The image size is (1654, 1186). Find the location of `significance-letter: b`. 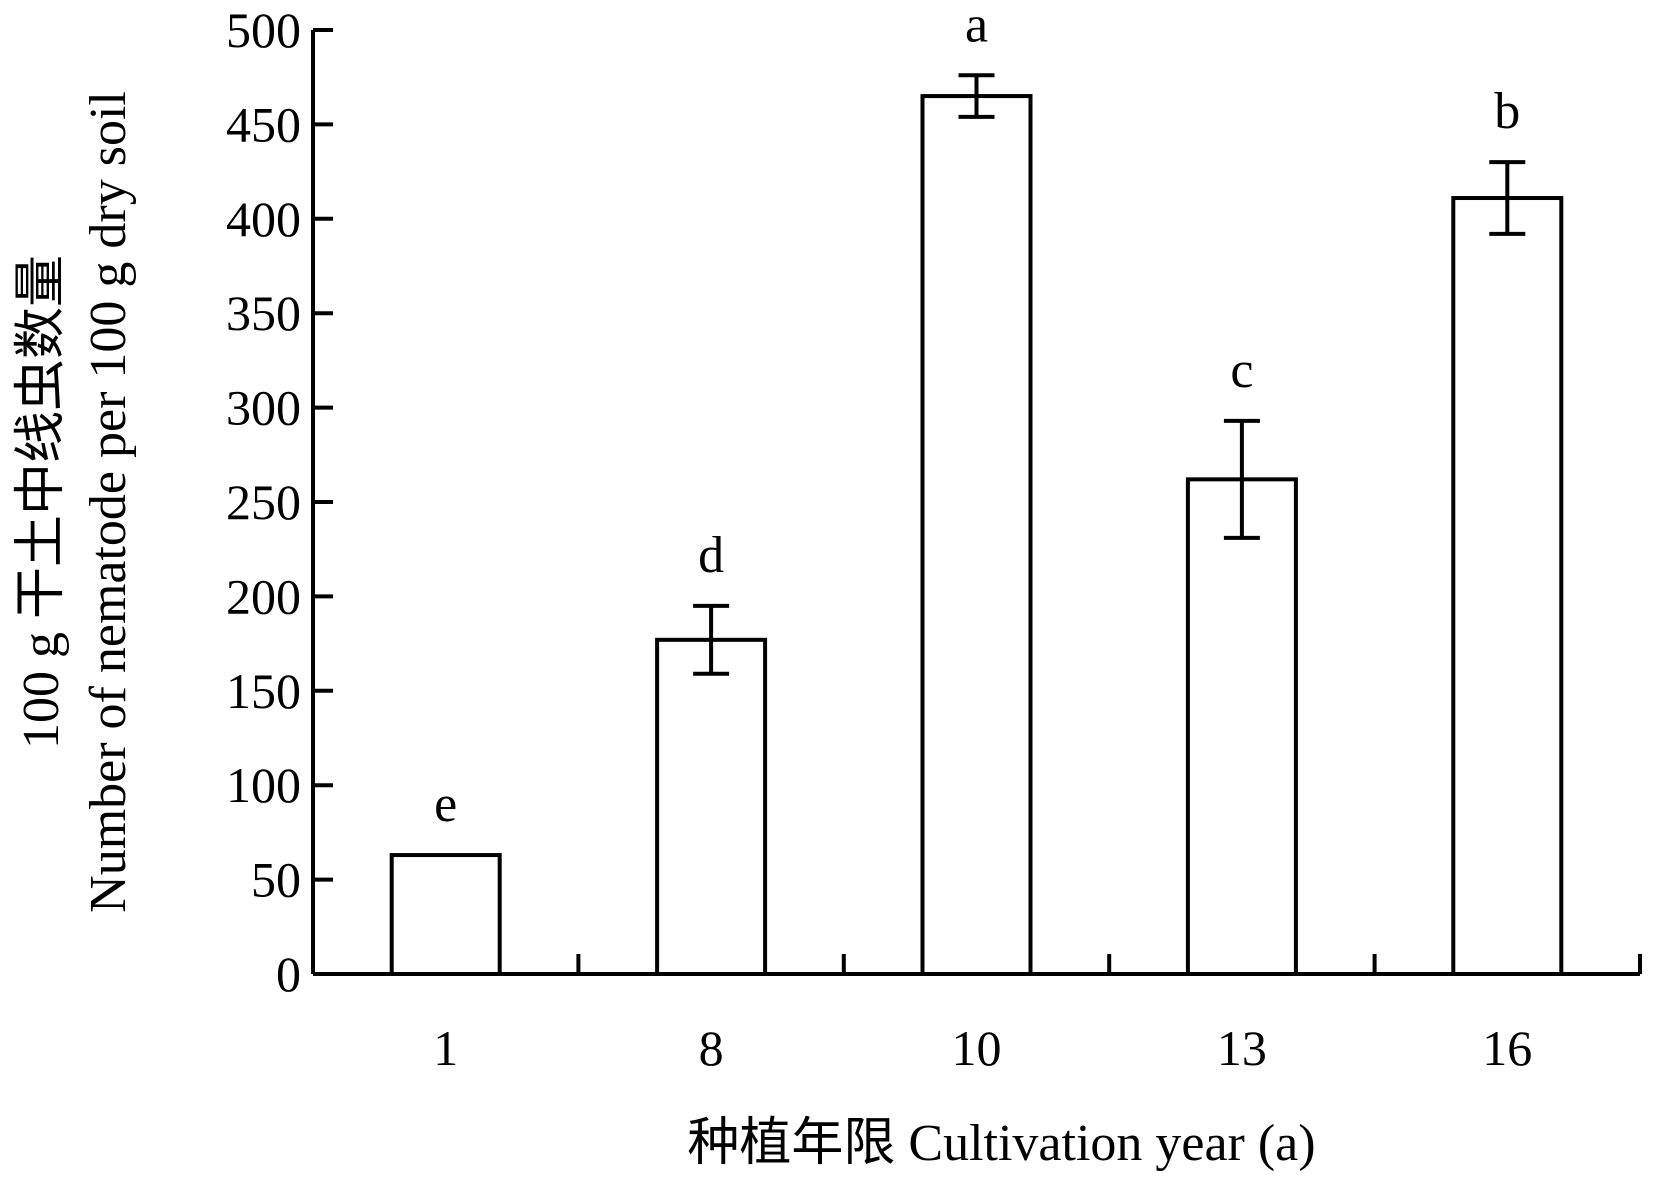

significance-letter: b is located at coordinates (1507, 111).